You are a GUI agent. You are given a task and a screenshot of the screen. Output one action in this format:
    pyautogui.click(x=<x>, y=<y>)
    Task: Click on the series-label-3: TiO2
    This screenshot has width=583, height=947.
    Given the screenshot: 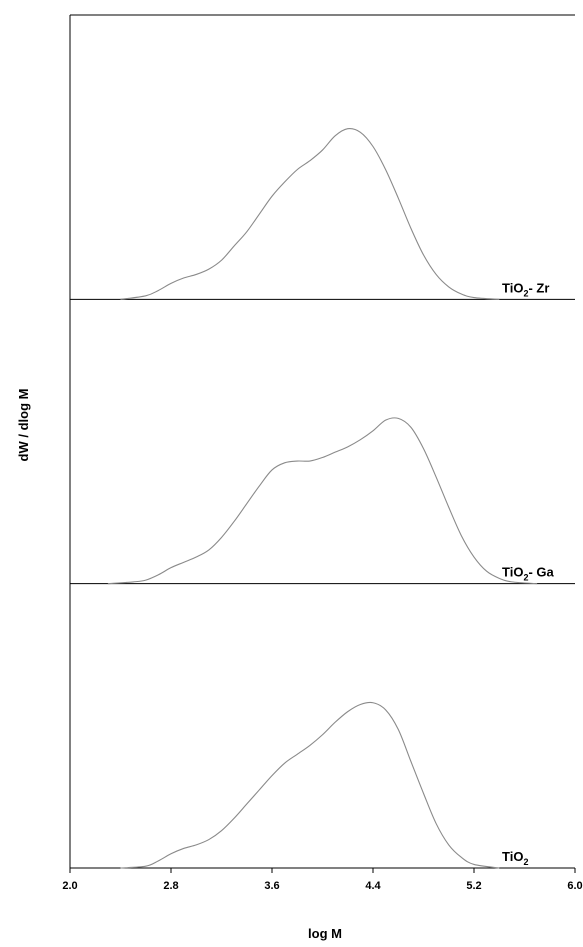 What is the action you would take?
    pyautogui.click(x=515, y=858)
    